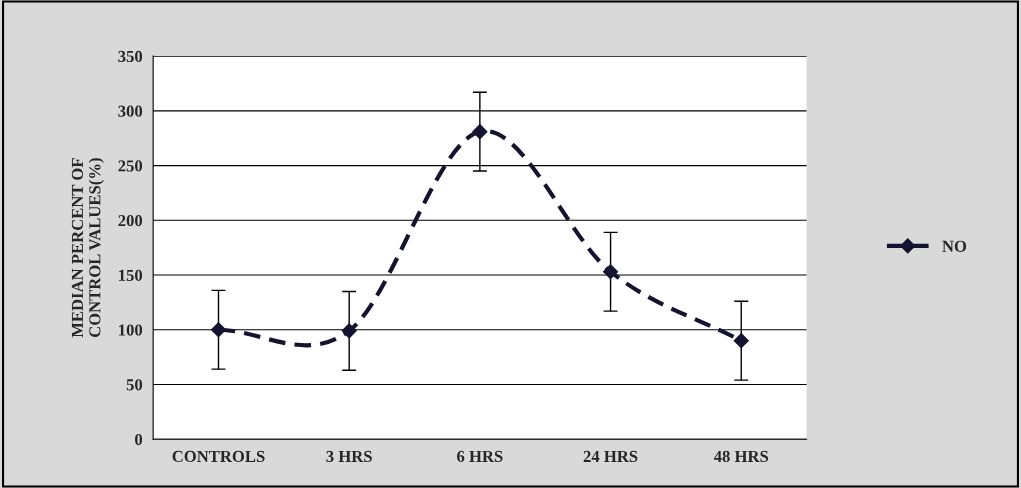  I want to click on y-tick-label: 300, so click(130, 111).